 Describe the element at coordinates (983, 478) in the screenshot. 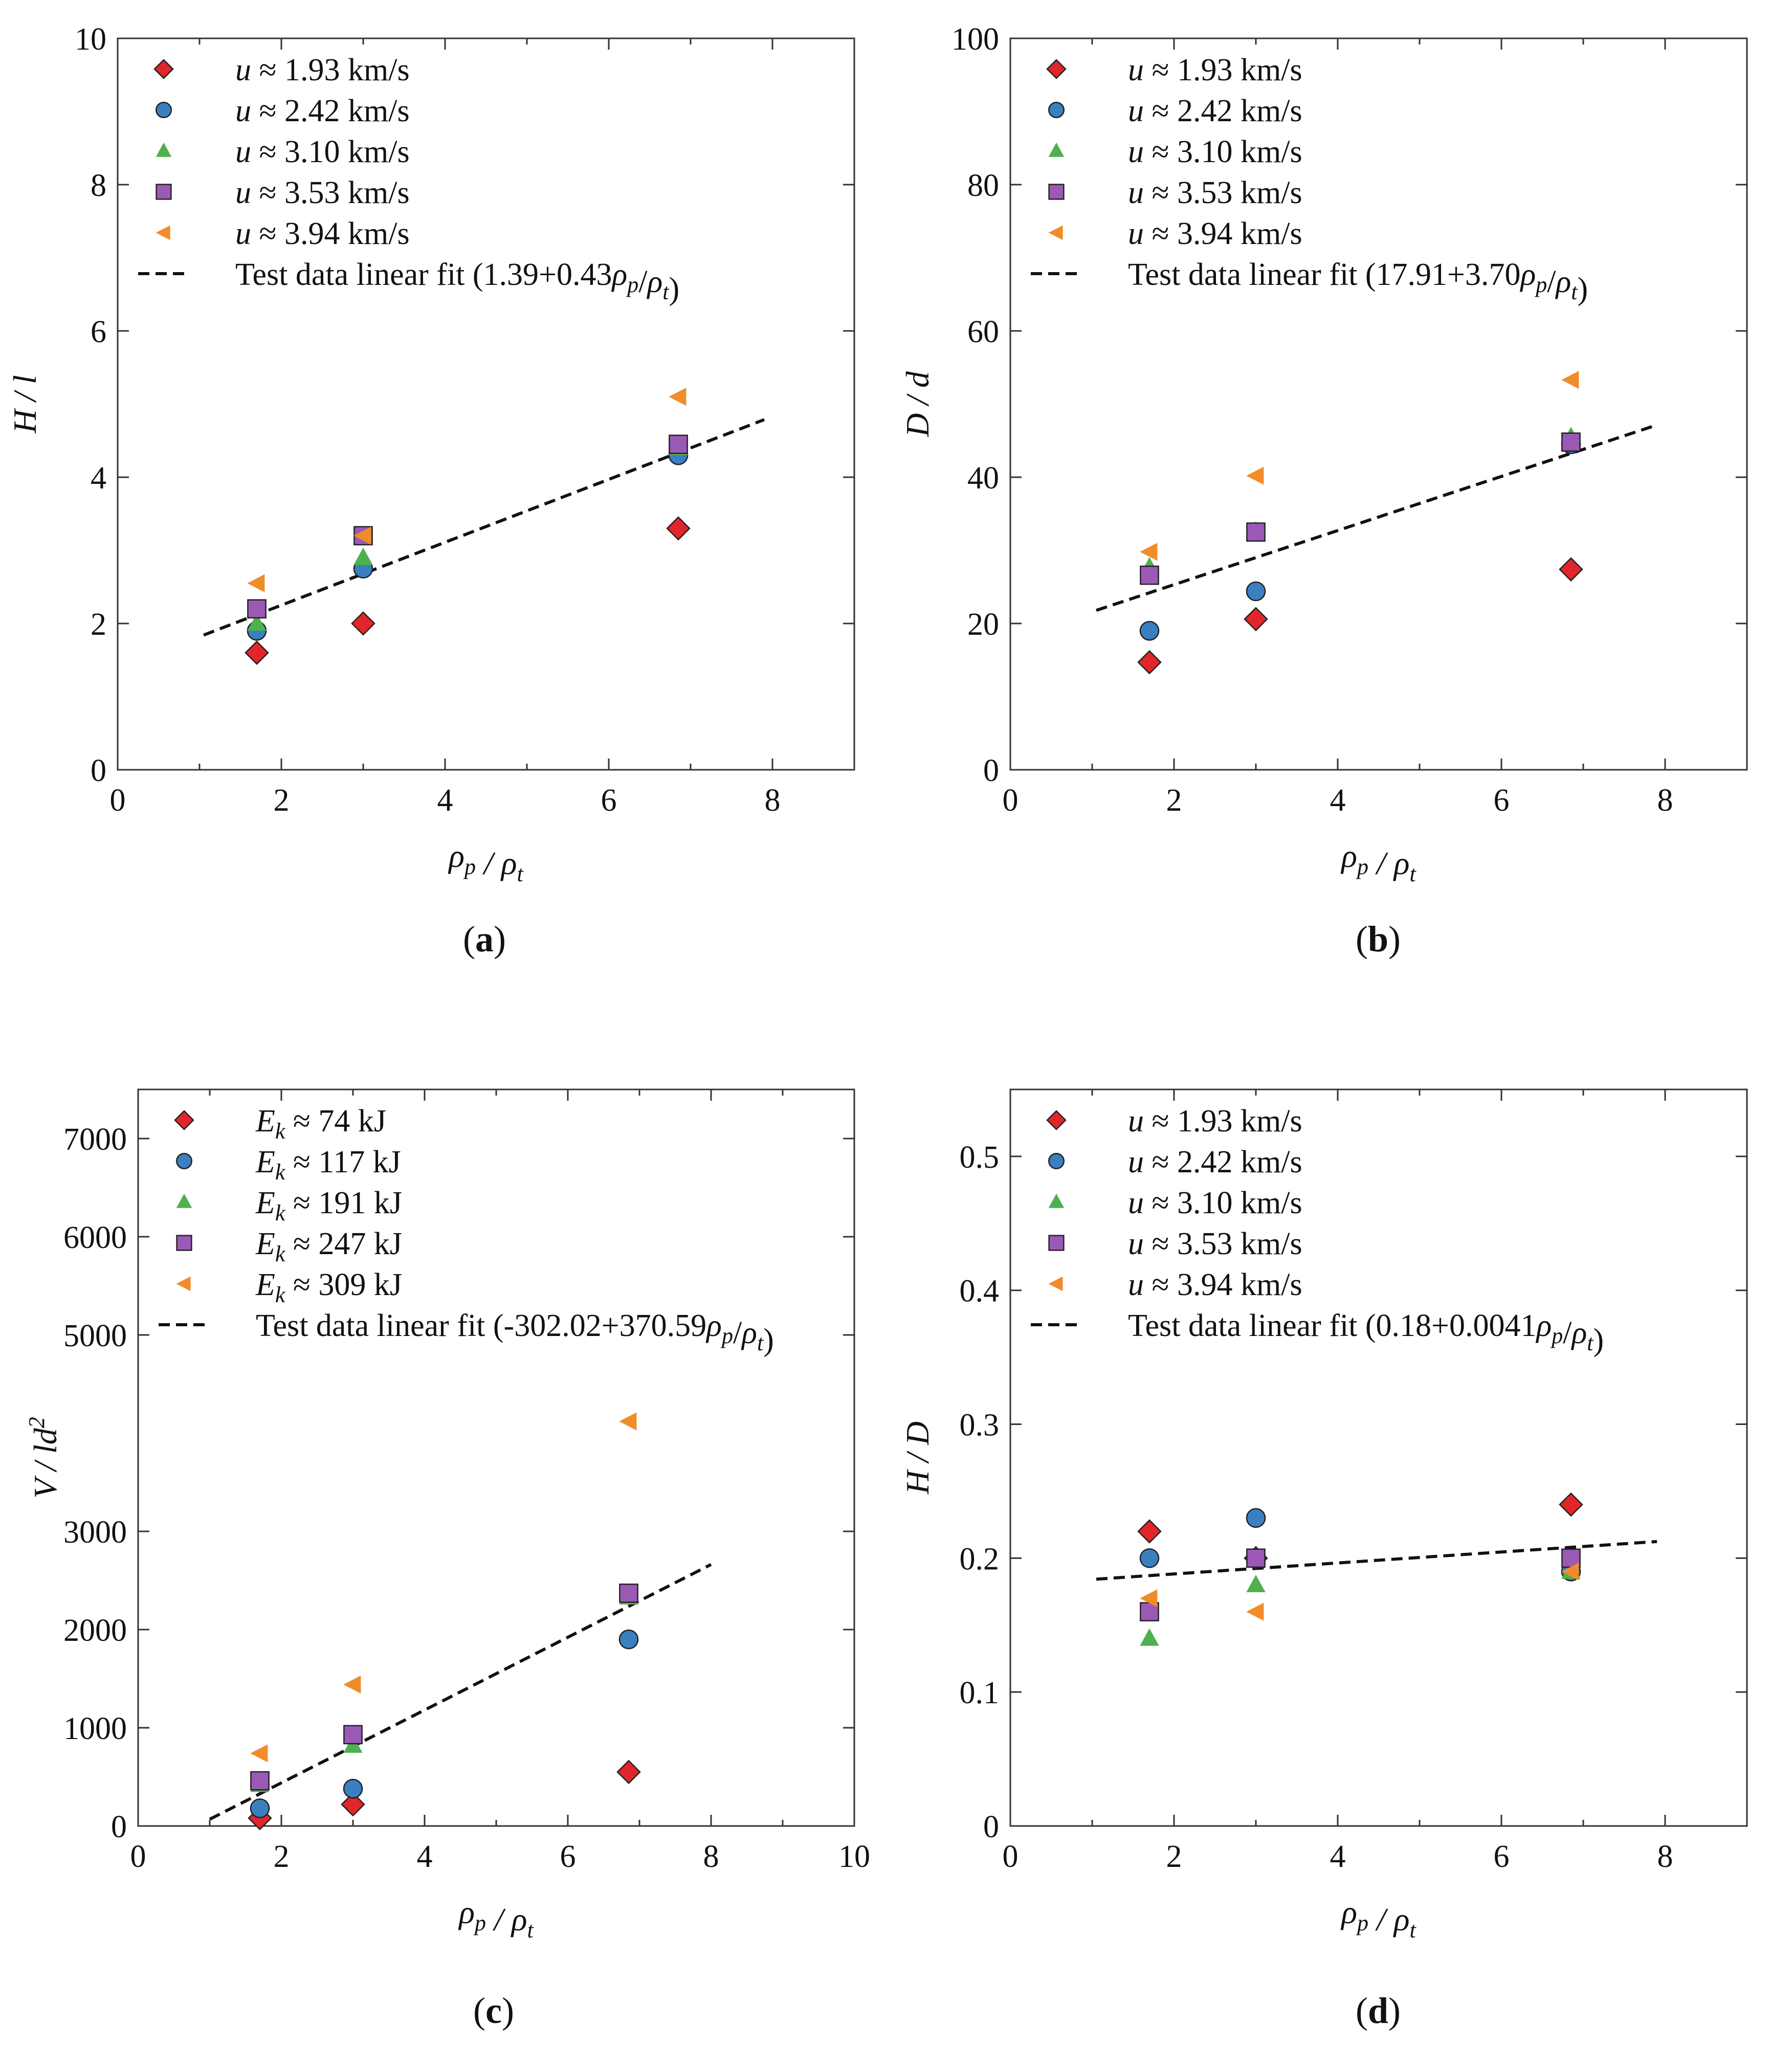

I see `y-tick-label: 40` at that location.